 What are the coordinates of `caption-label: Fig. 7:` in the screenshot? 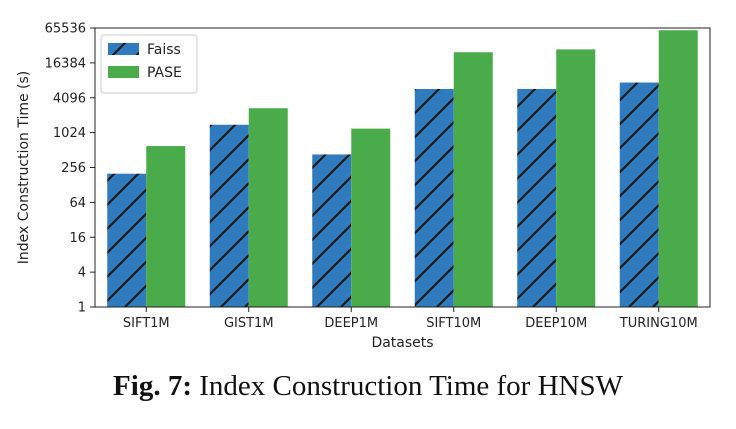 It's located at (152, 386).